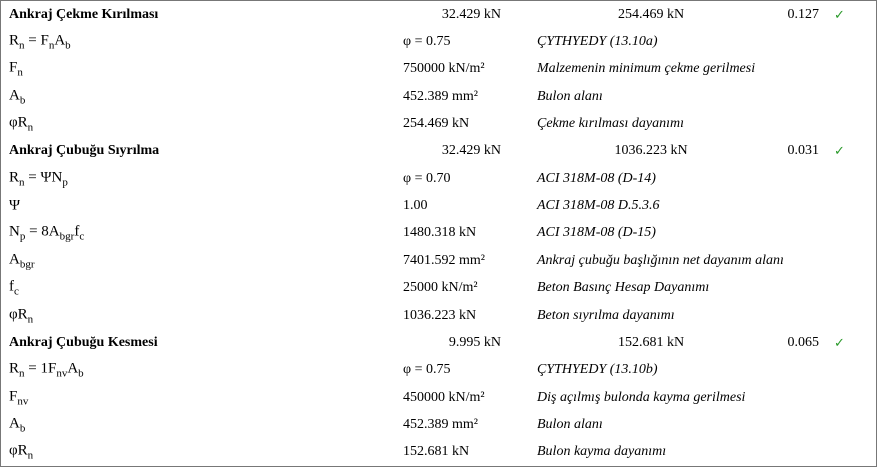  What do you see at coordinates (597, 42) in the screenshot?
I see `description: ÇYTHYEDY (13.10a)` at bounding box center [597, 42].